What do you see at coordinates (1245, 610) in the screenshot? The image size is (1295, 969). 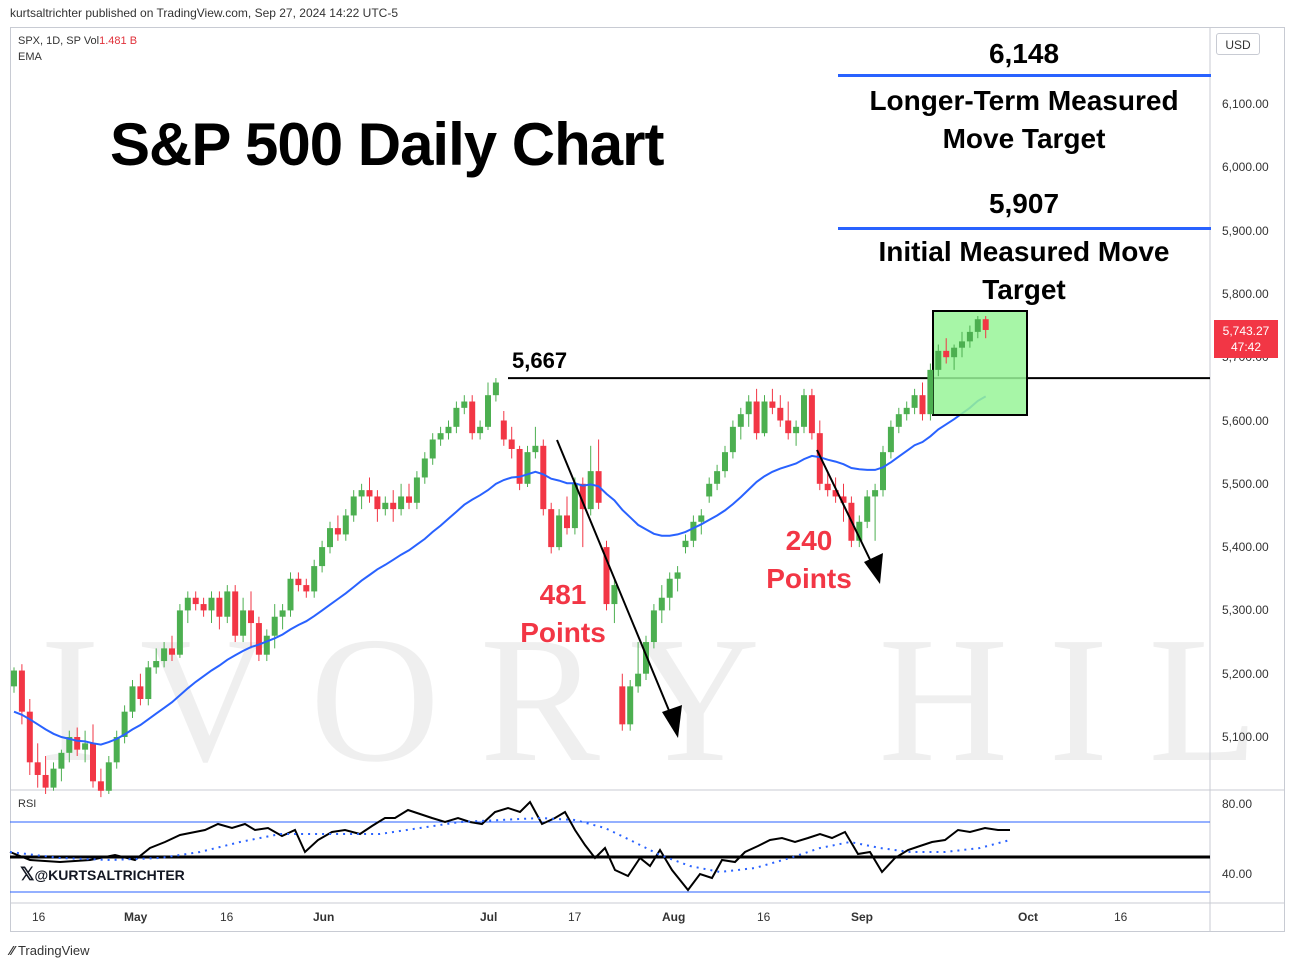 I see `price-tick-label: 5,300.00` at bounding box center [1245, 610].